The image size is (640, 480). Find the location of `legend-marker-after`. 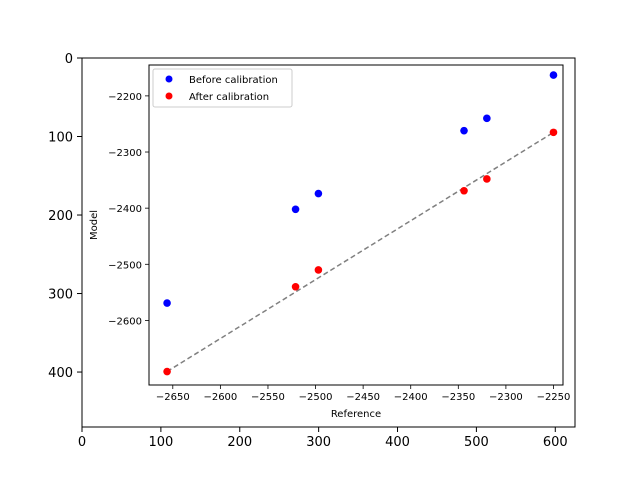

legend-marker-after is located at coordinates (169, 96).